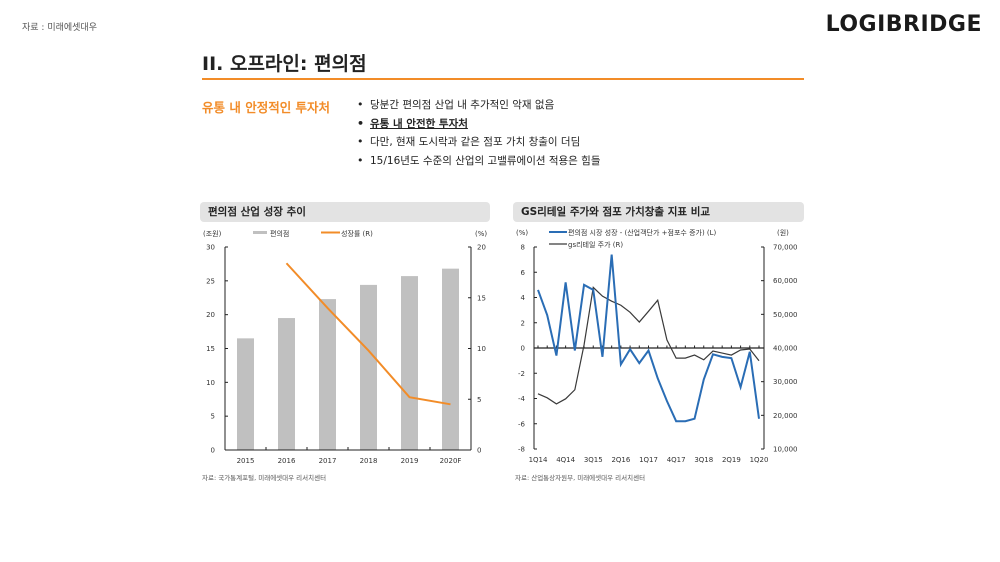 The width and height of the screenshot is (1000, 562). I want to click on legend-label-bar: 편의점, so click(279, 233).